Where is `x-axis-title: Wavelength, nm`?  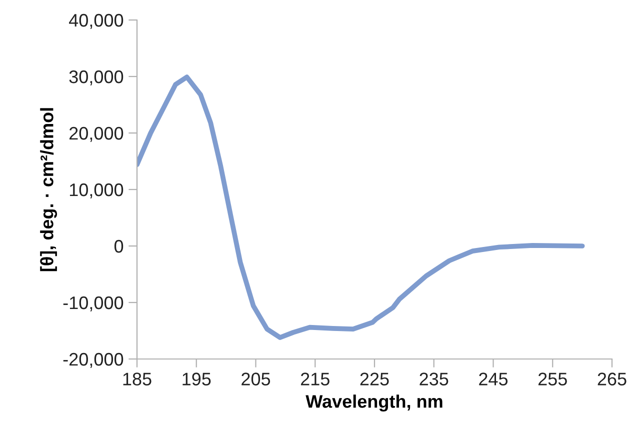
x-axis-title: Wavelength, nm is located at coordinates (374, 403).